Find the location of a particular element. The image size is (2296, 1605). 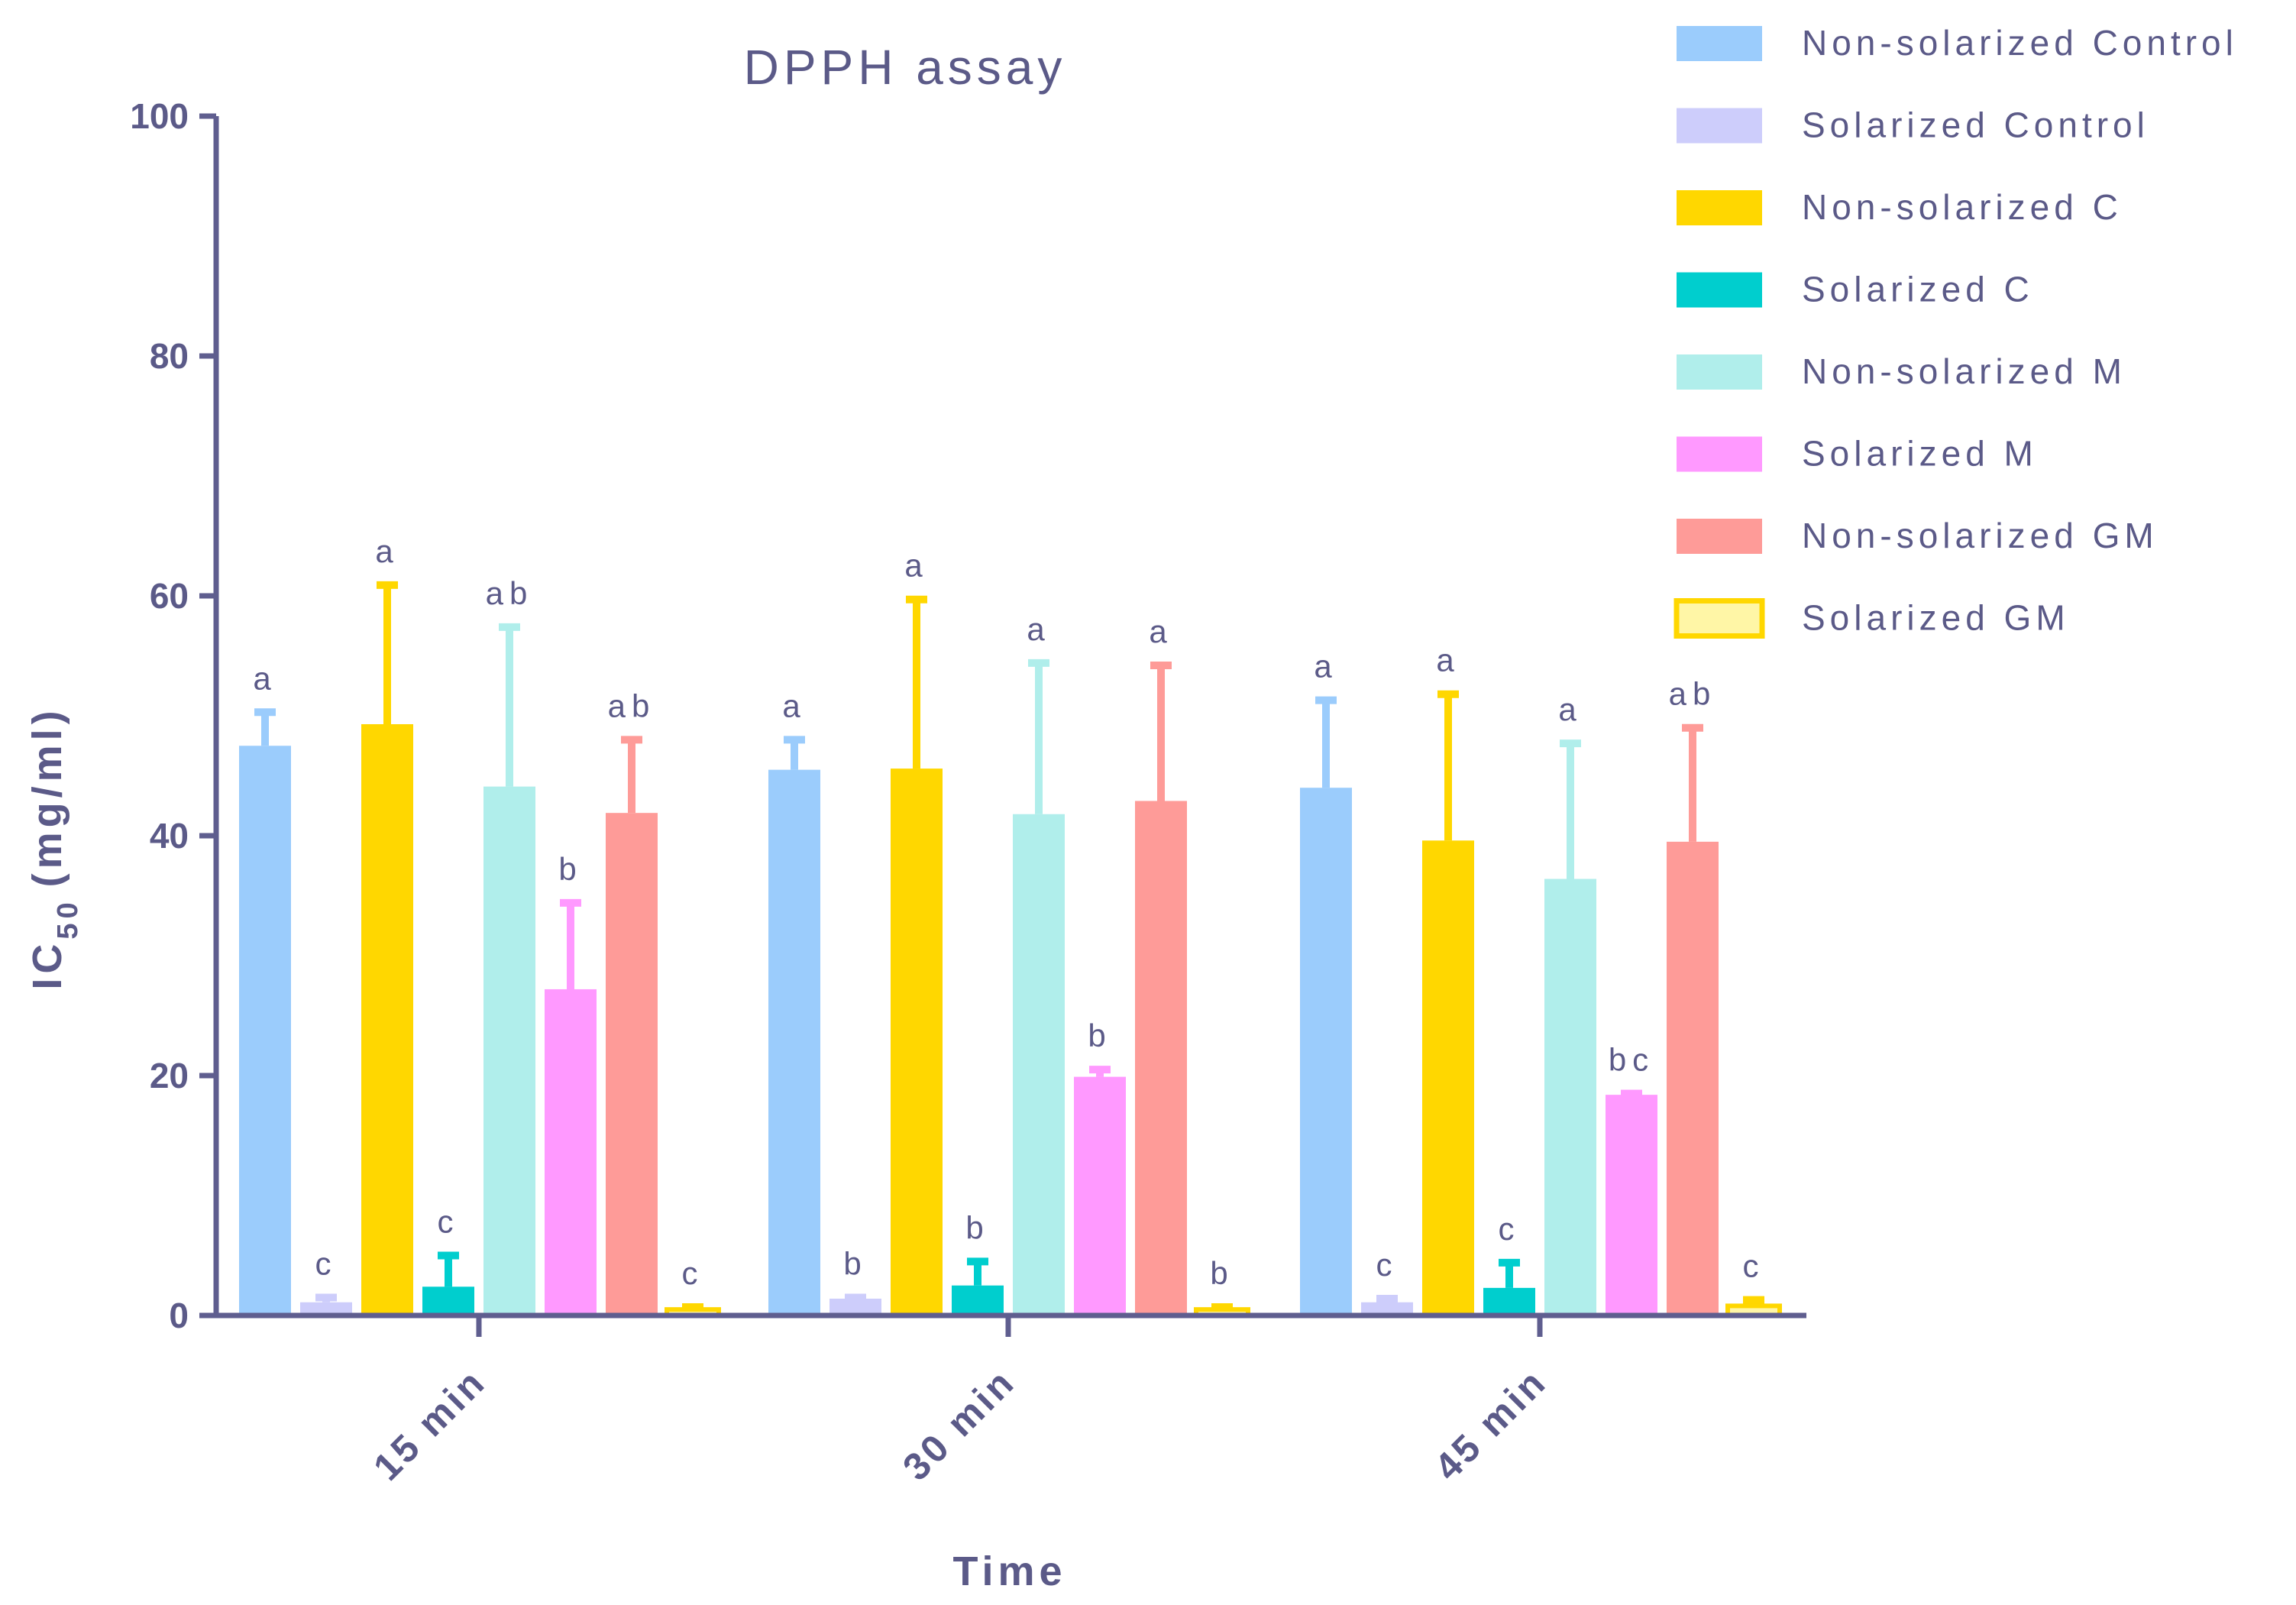

significance-label: bc is located at coordinates (1631, 1060).